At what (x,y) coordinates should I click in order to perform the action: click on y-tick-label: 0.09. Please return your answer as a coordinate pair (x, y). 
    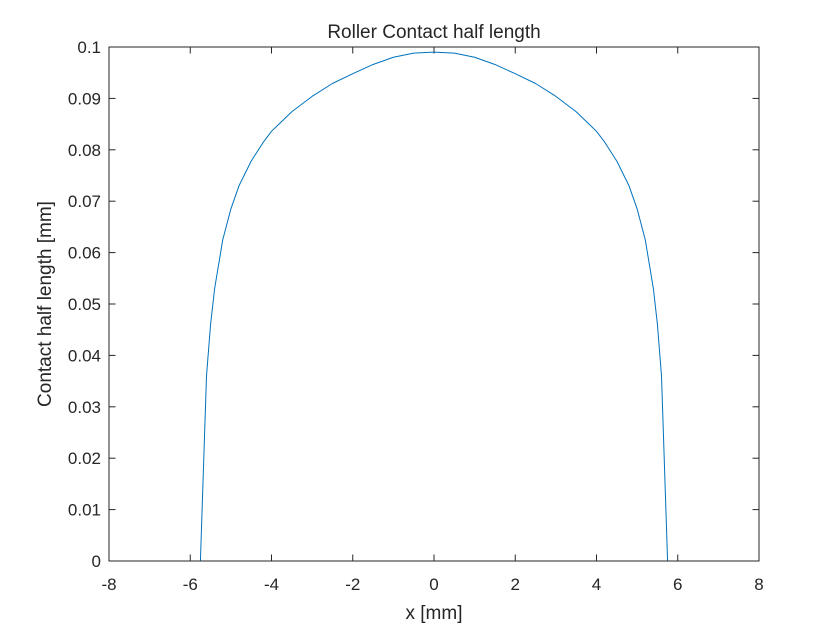
    Looking at the image, I should click on (84, 98).